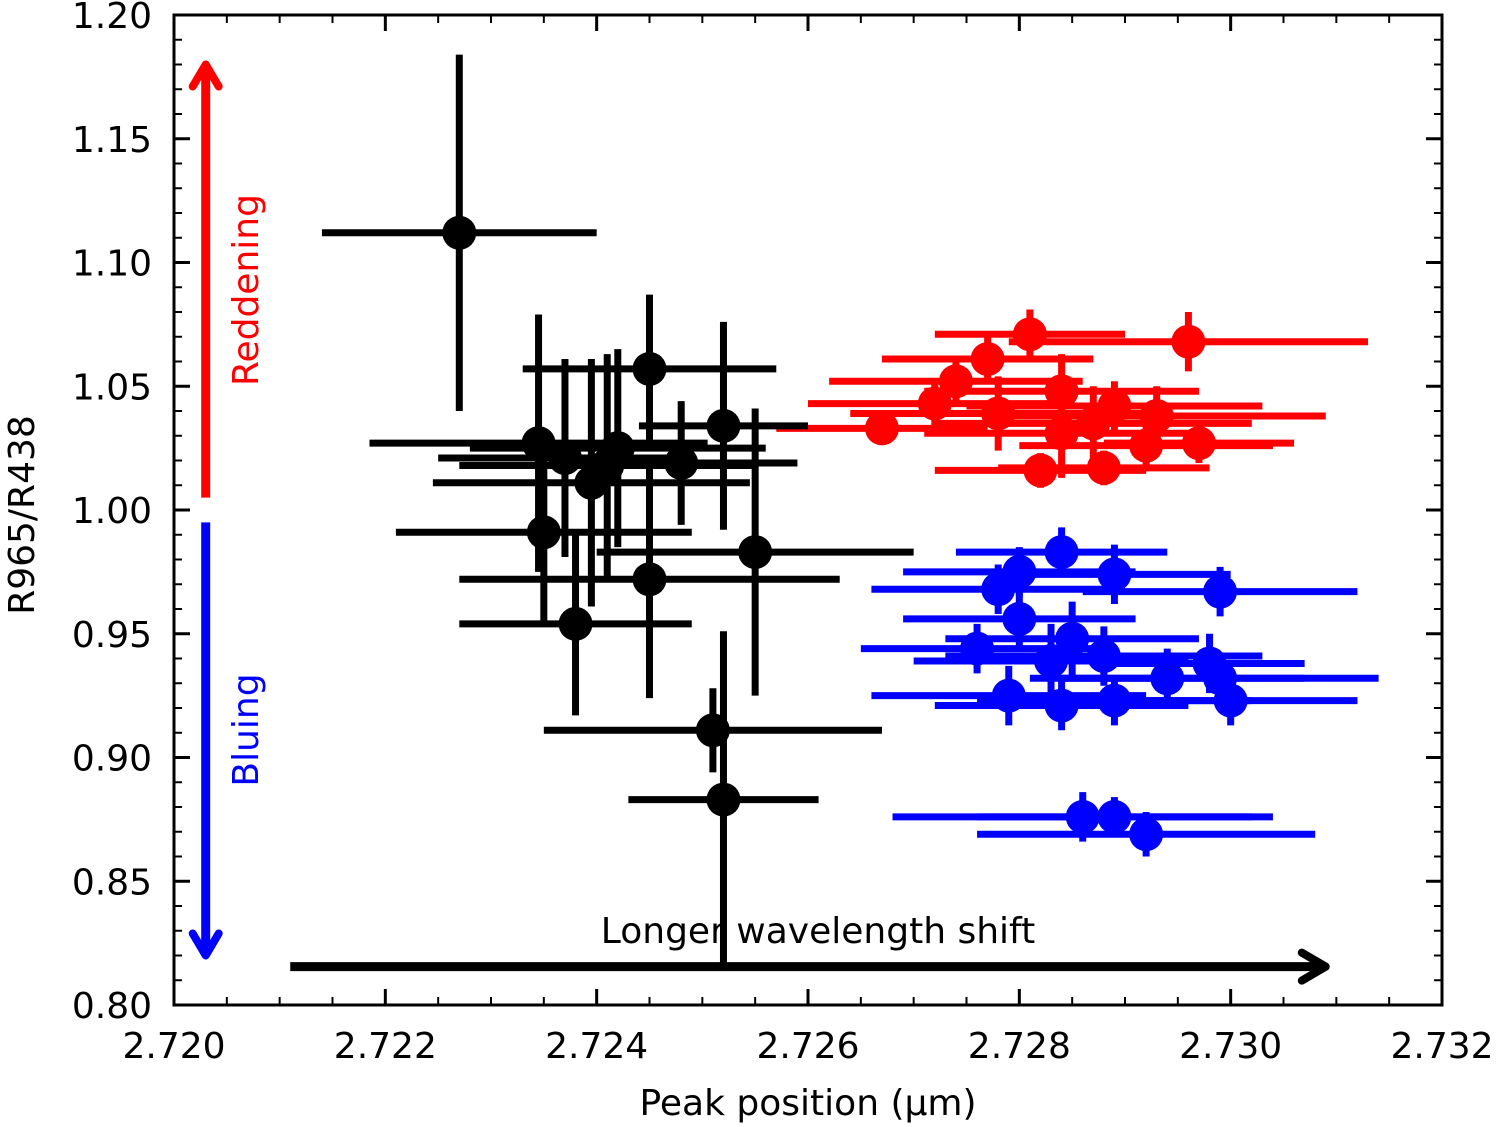  I want to click on y-tick-label: 1.20, so click(112, 18).